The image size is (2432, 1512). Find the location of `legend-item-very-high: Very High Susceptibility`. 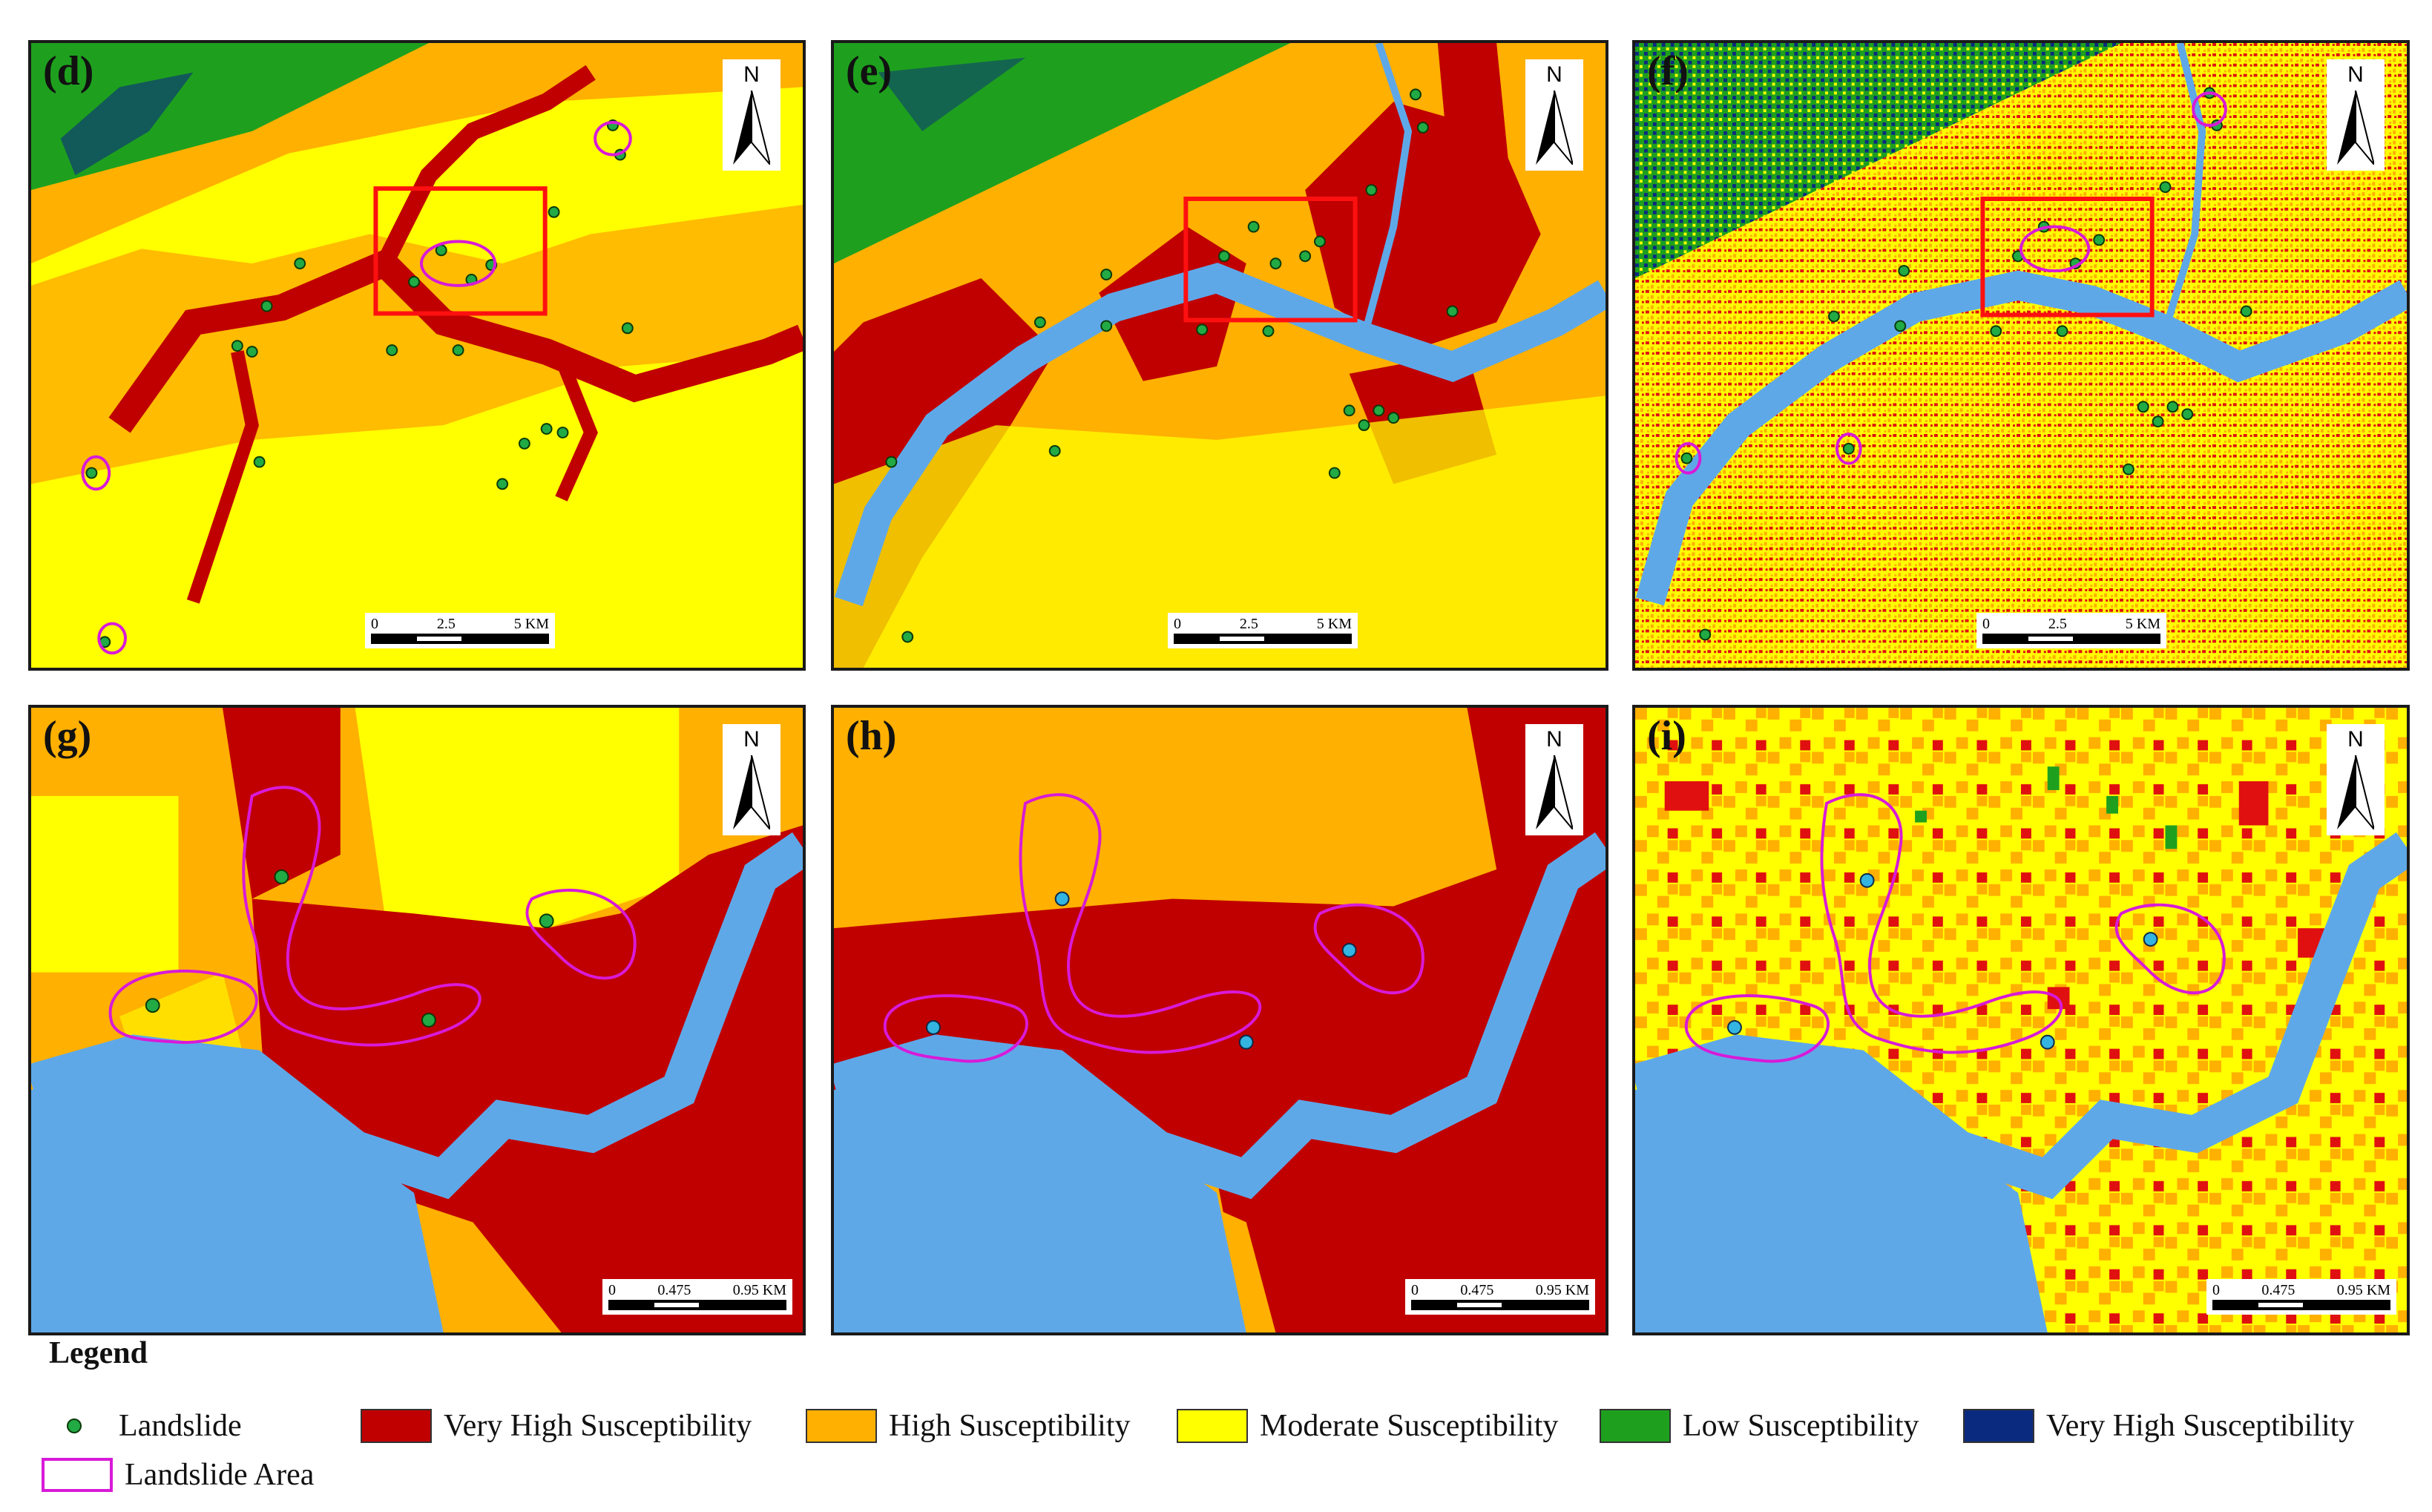

legend-item-very-high: Very High Susceptibility is located at coordinates (556, 1426).